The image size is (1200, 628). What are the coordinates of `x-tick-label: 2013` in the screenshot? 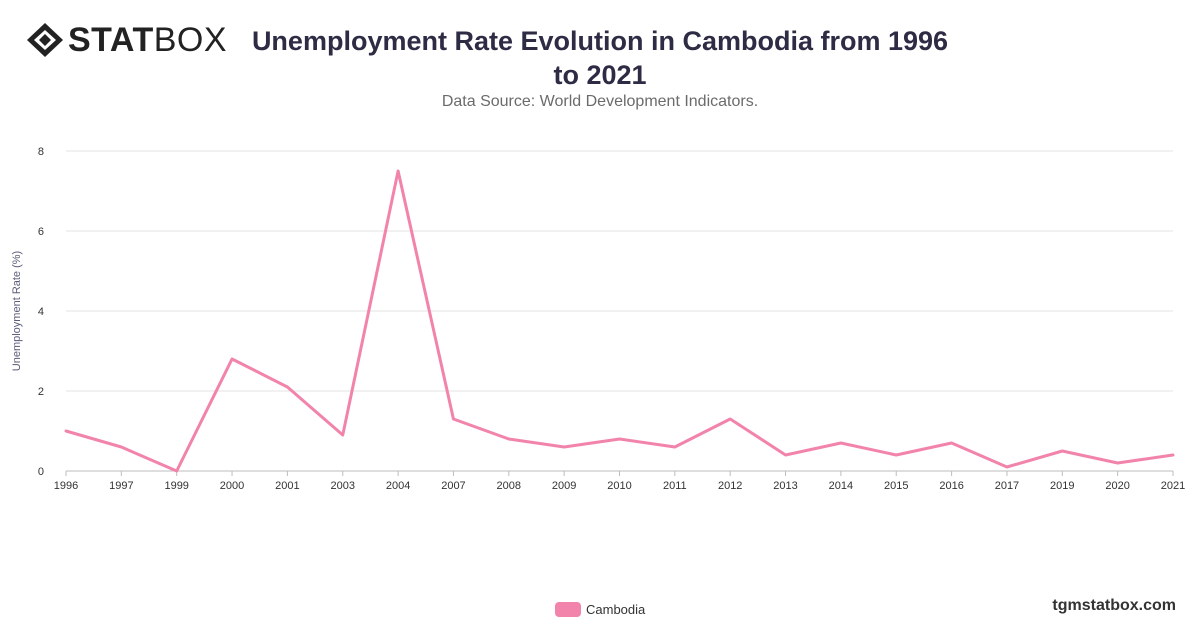 It's located at (785, 486).